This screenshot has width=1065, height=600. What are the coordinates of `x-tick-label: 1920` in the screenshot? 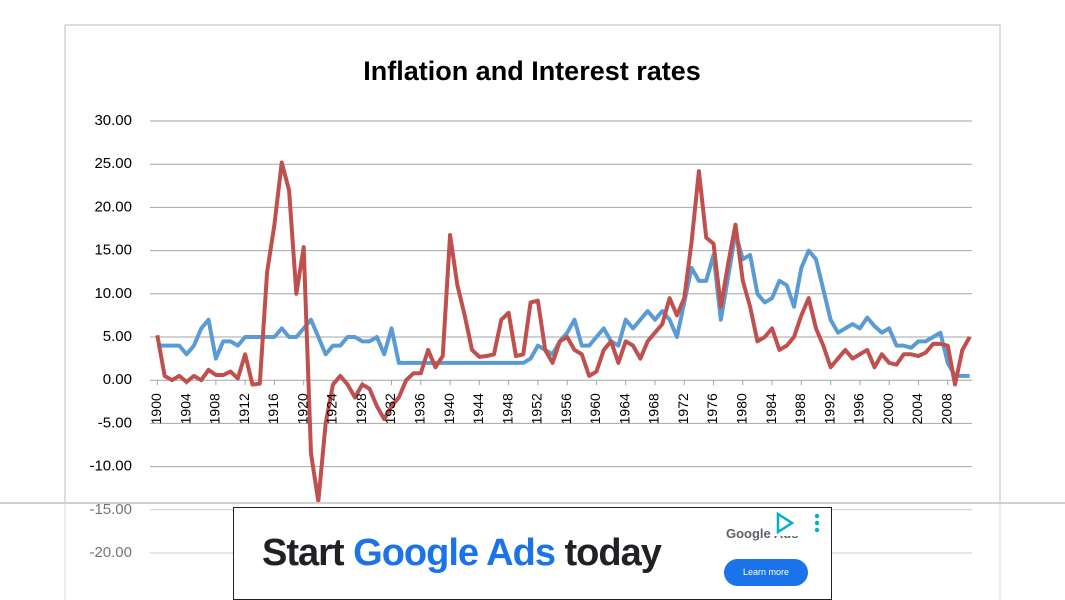 It's located at (302, 408).